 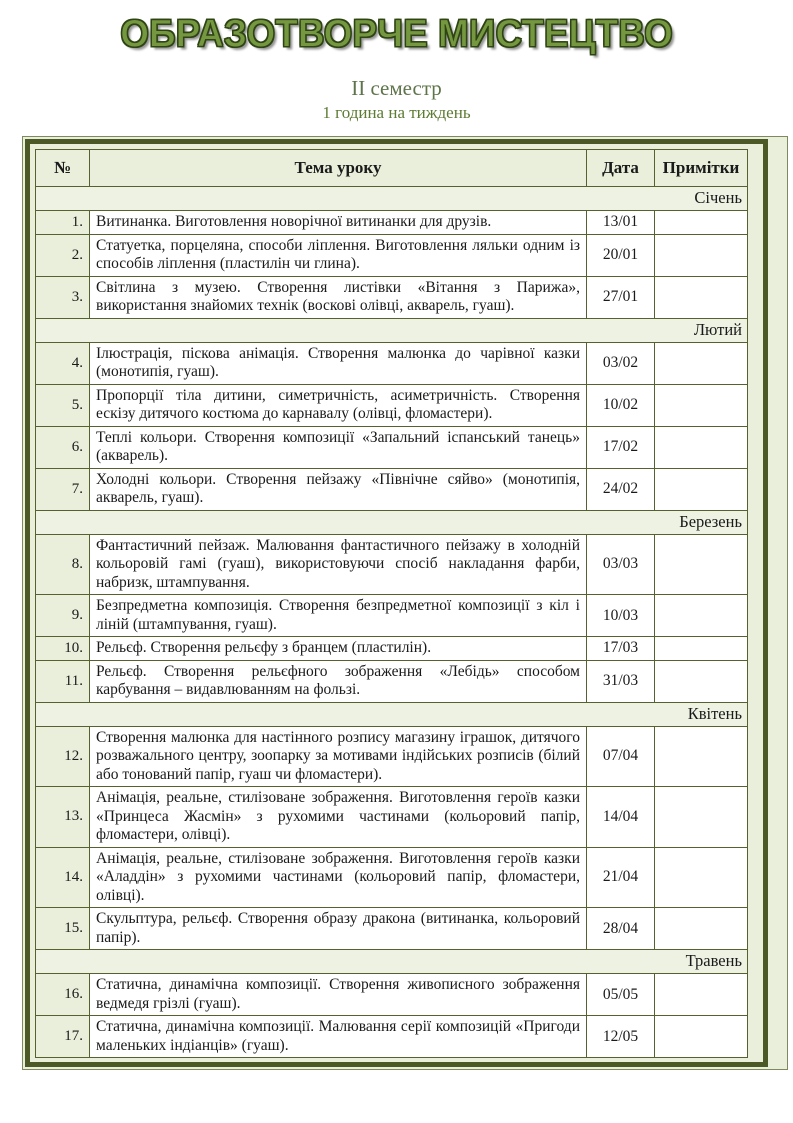 What do you see at coordinates (62, 756) in the screenshot?
I see `lesson-number: 12.` at bounding box center [62, 756].